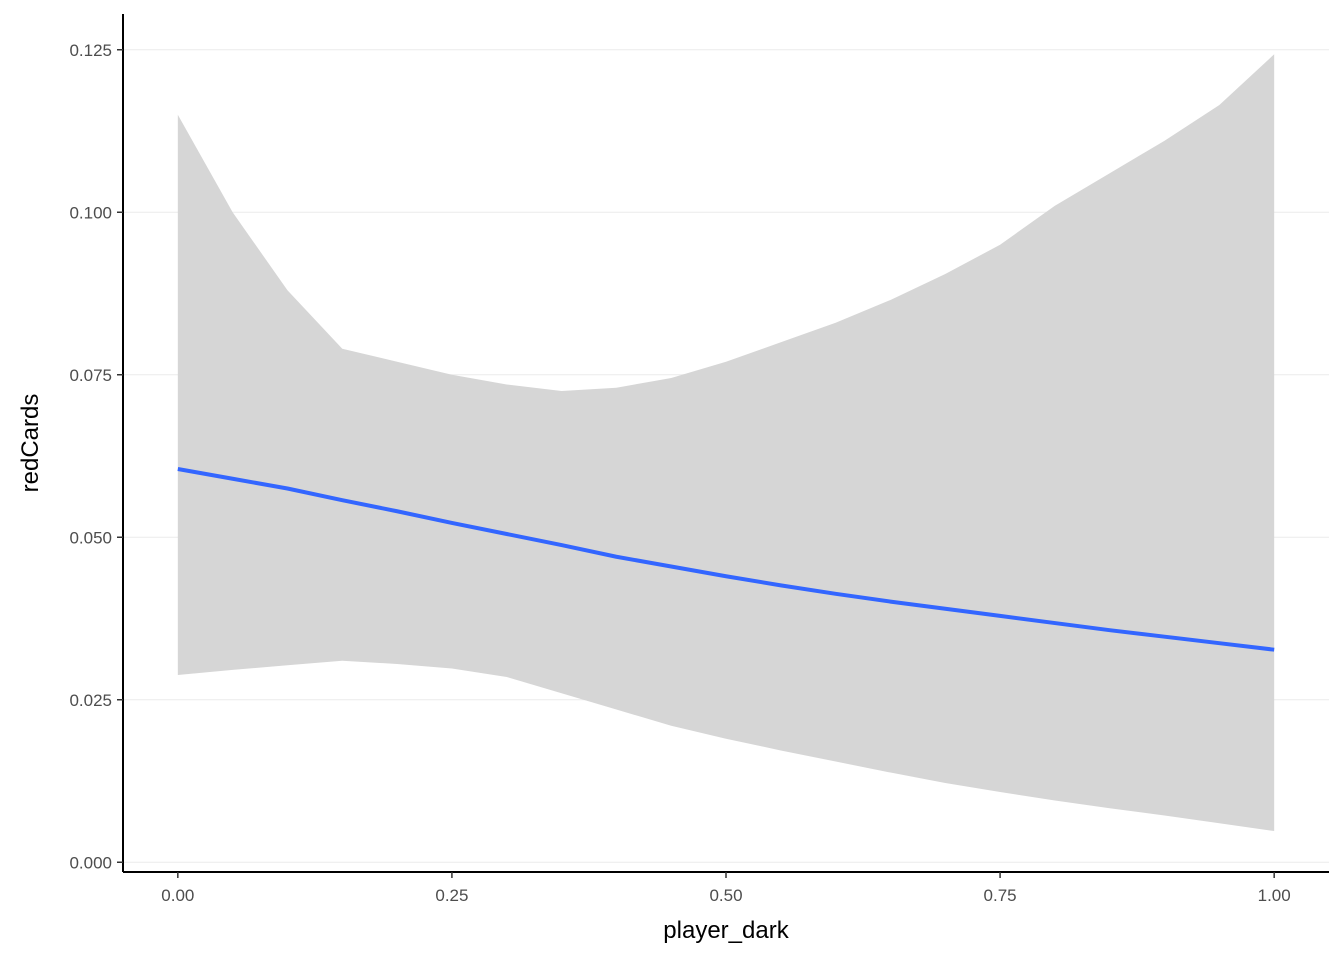 Image resolution: width=1344 pixels, height=960 pixels. I want to click on y-ticks: 0.000 0.025 0.050 0.075 0.100 0.125, so click(96, 456).